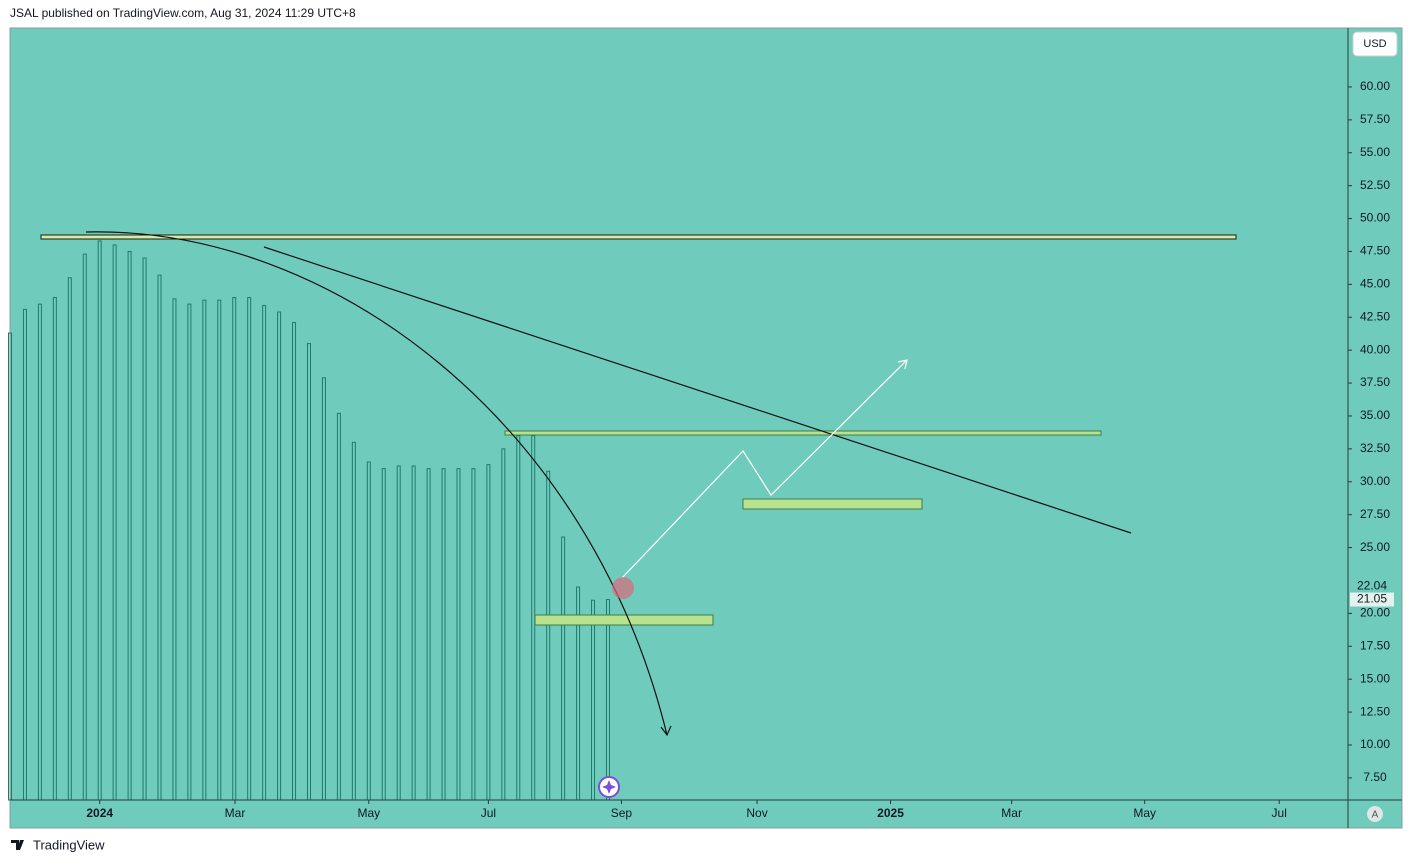 This screenshot has height=868, width=1411. I want to click on event-icon-star, so click(609, 787).